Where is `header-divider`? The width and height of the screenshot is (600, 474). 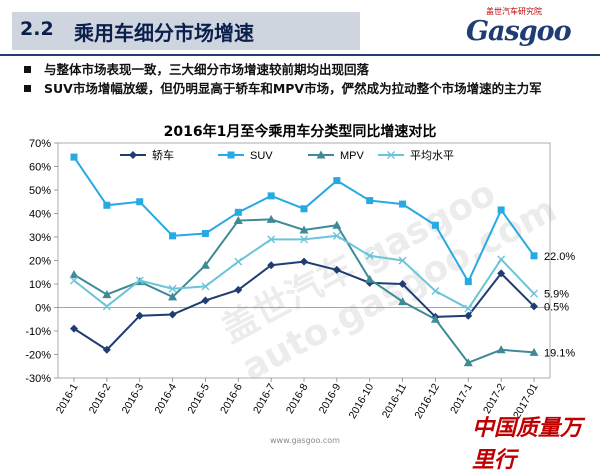 header-divider is located at coordinates (300, 55).